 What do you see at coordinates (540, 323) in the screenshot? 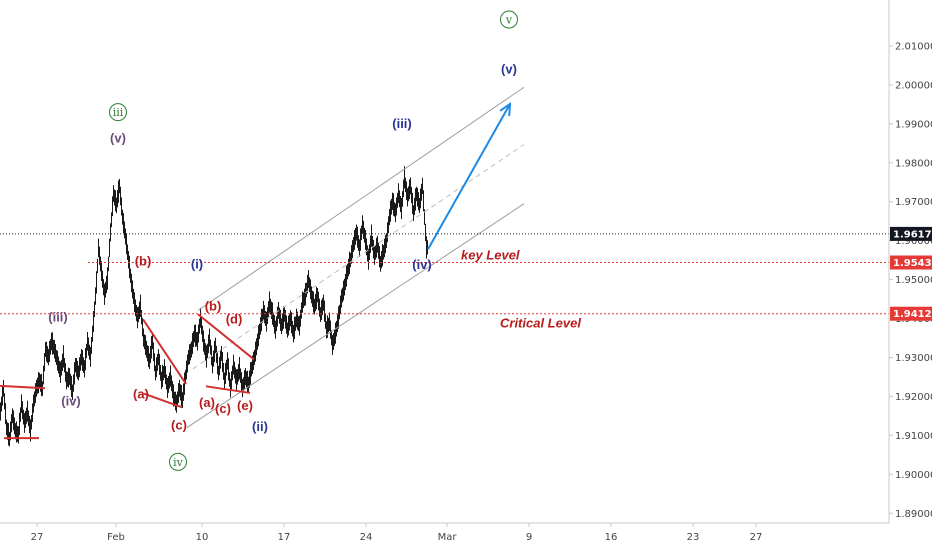
I see `level-name-label: Critical Level` at bounding box center [540, 323].